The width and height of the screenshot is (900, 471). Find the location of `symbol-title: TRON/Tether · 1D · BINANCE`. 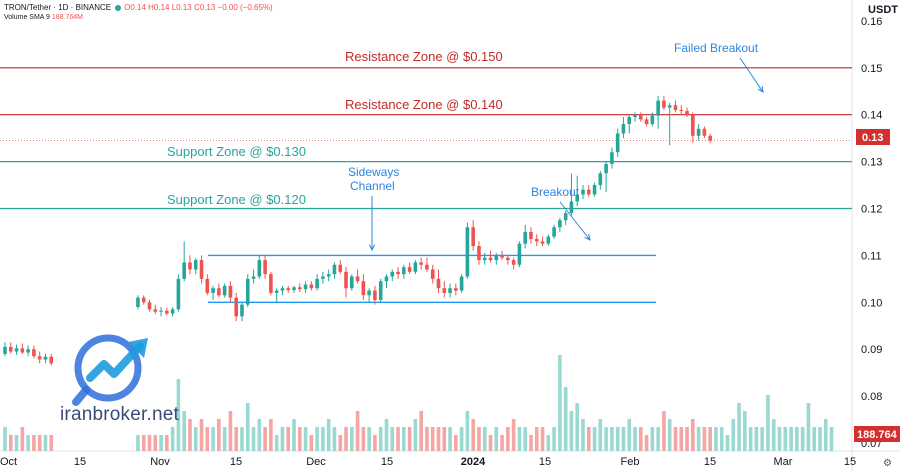

symbol-title: TRON/Tether · 1D · BINANCE is located at coordinates (58, 7).